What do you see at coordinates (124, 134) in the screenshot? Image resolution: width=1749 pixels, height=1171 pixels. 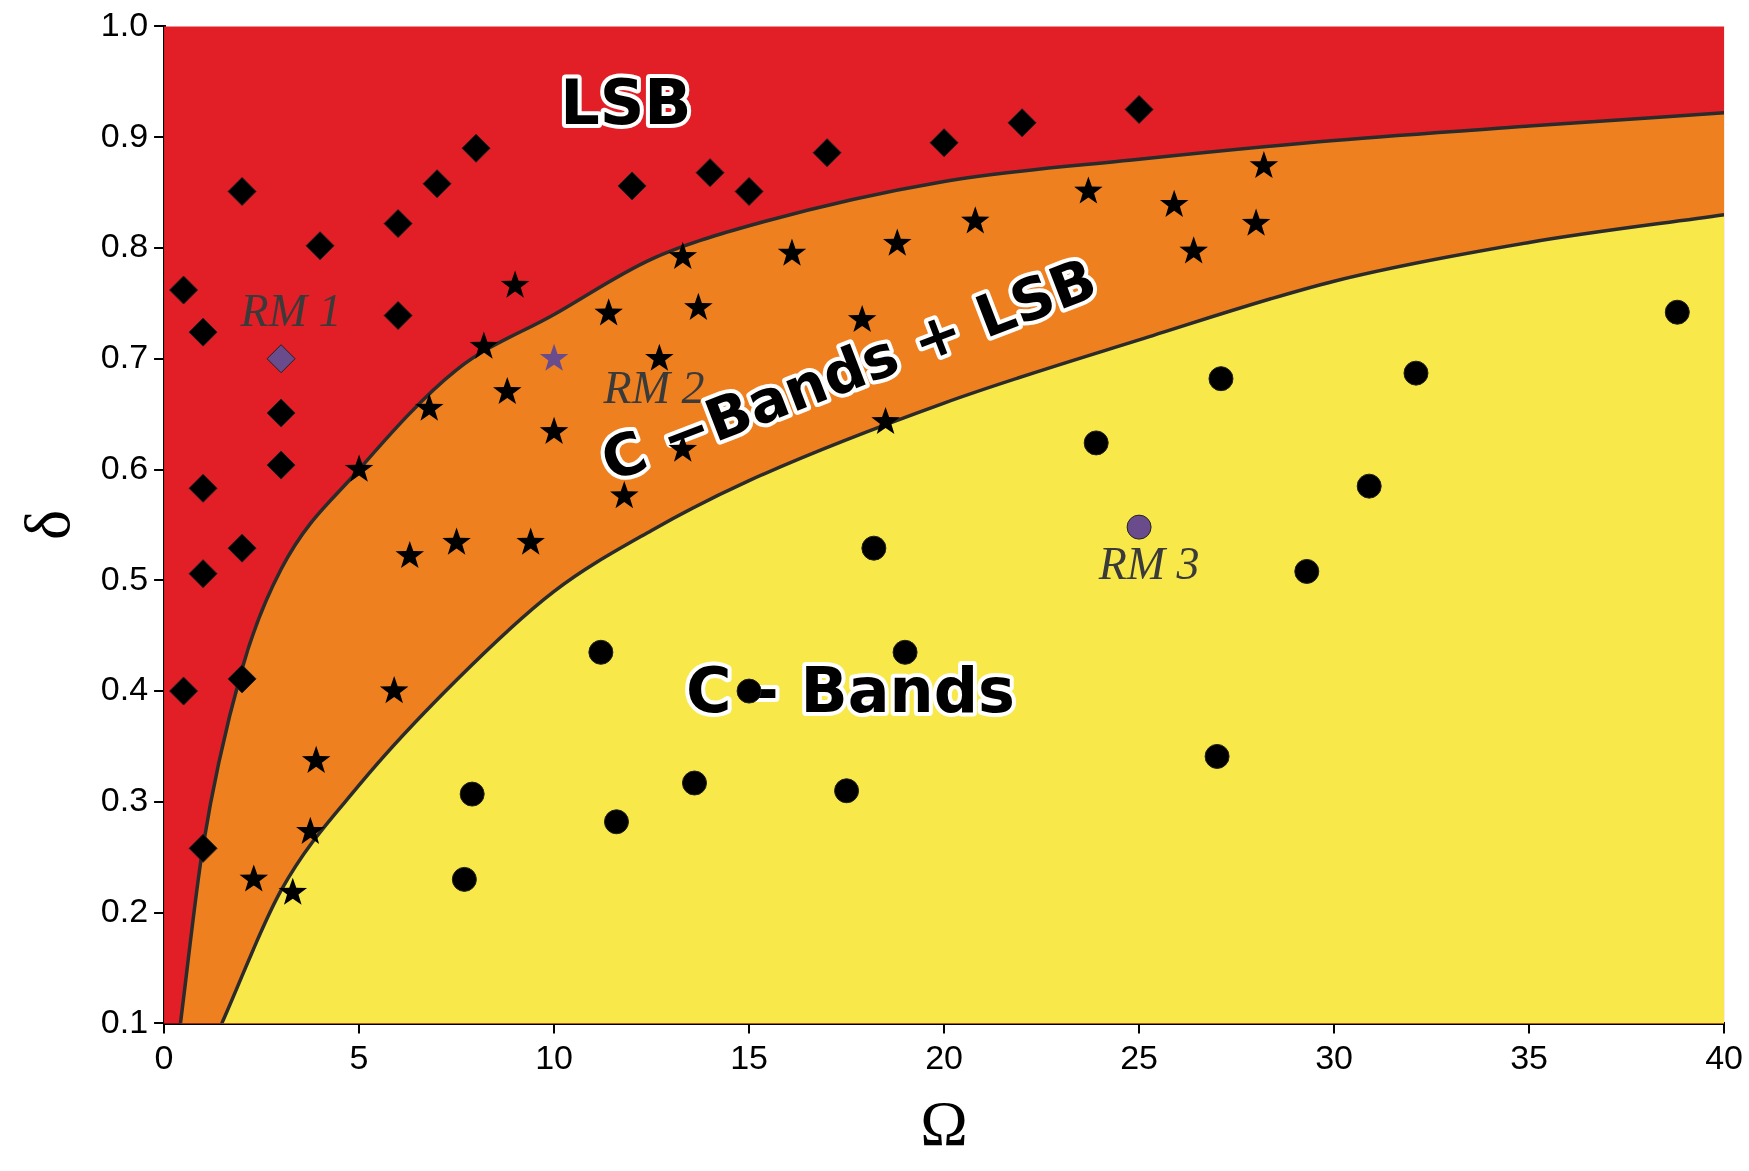 I see `y-tick-label: 0.9` at bounding box center [124, 134].